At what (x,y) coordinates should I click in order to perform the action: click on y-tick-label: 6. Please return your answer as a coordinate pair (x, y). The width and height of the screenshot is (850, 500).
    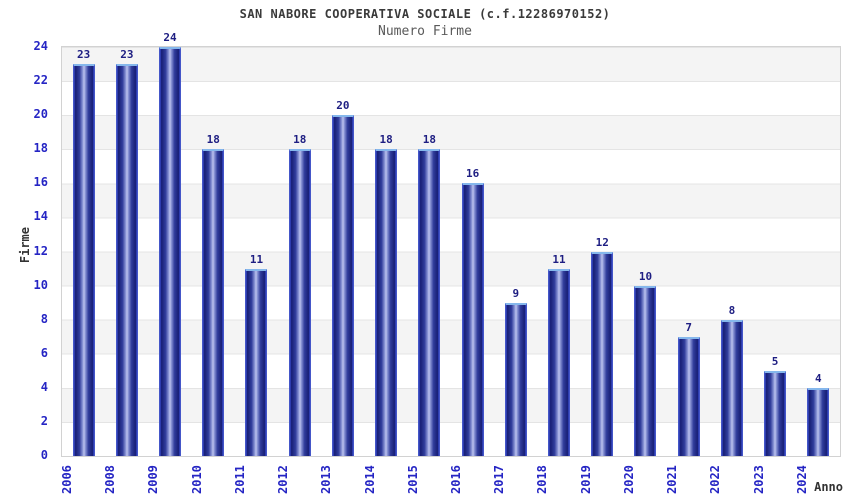
    Looking at the image, I should click on (44, 352).